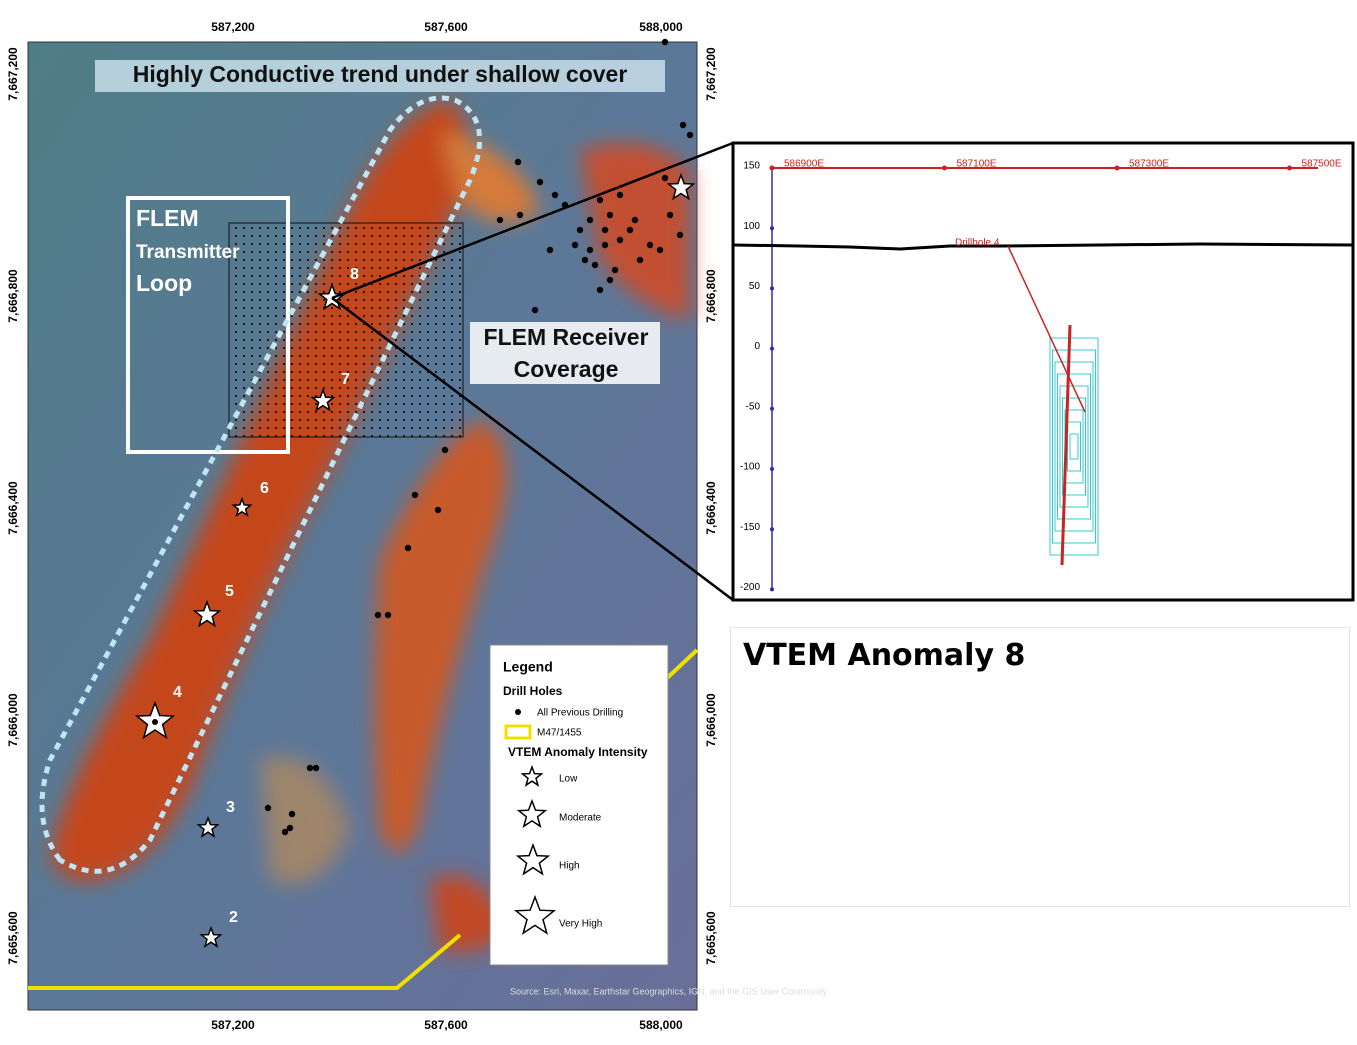 This screenshot has height=1045, width=1357. Describe the element at coordinates (233, 917) in the screenshot. I see `anomaly-label: 2` at that location.